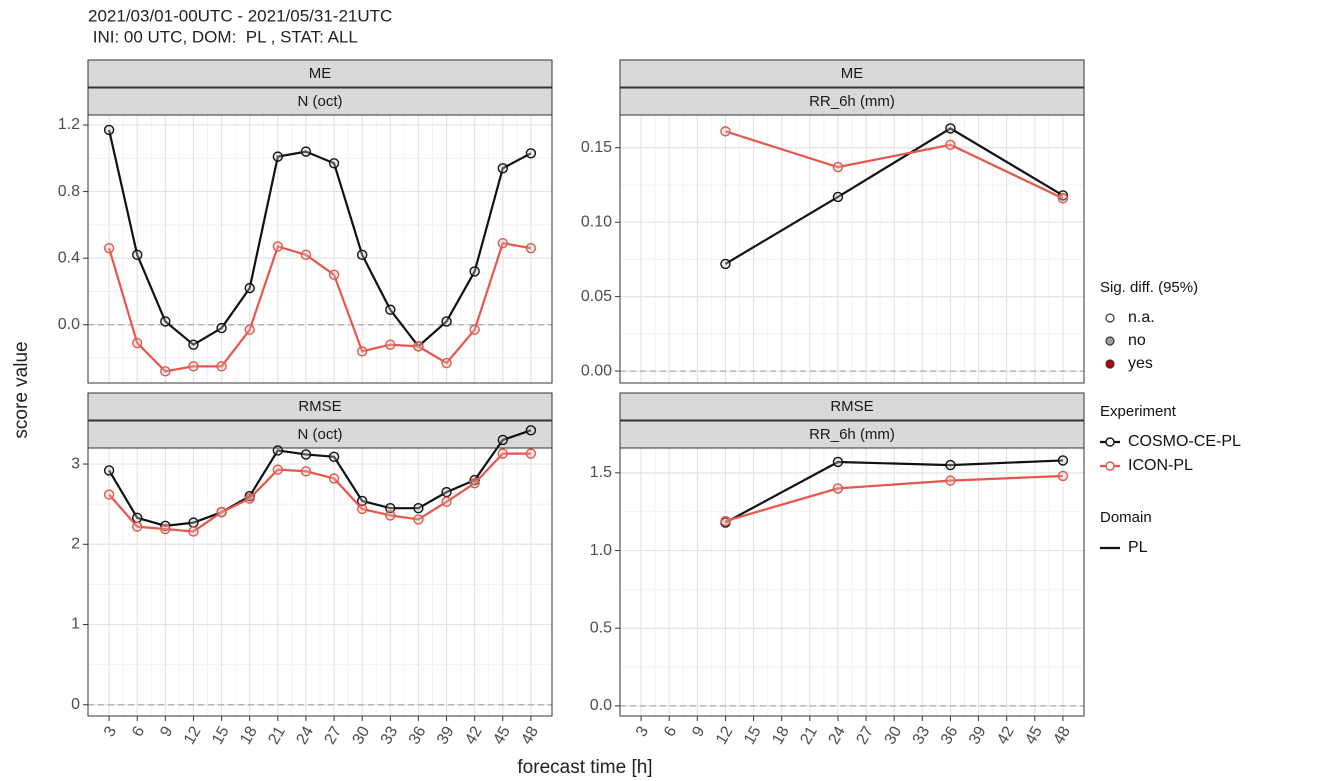  What do you see at coordinates (596, 296) in the screenshot?
I see `y-tick-label: 0.05` at bounding box center [596, 296].